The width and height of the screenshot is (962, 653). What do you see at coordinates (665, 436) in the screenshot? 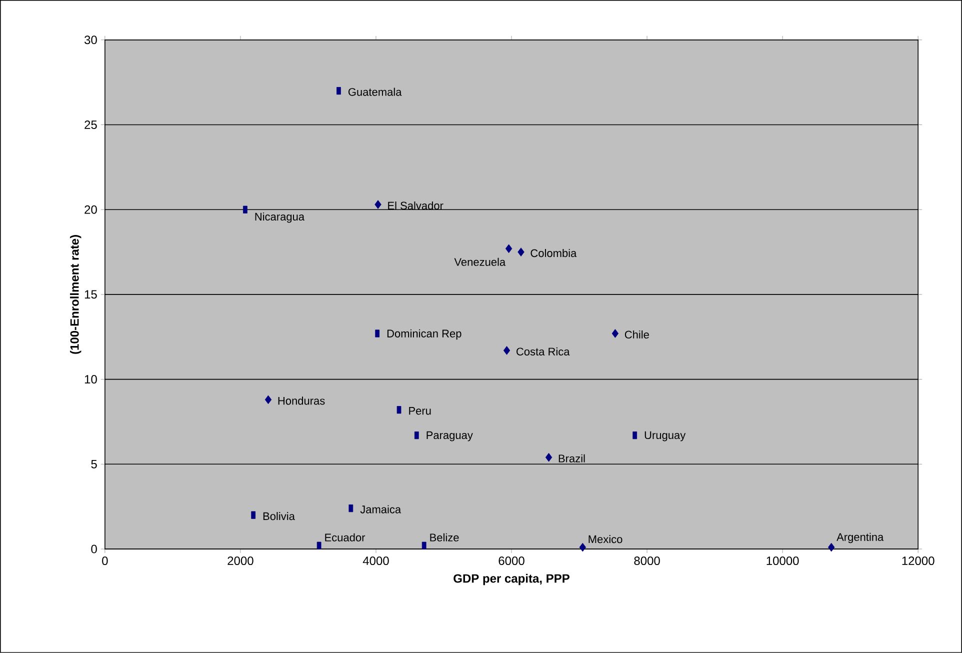
I see `annotation: Uruguay` at bounding box center [665, 436].